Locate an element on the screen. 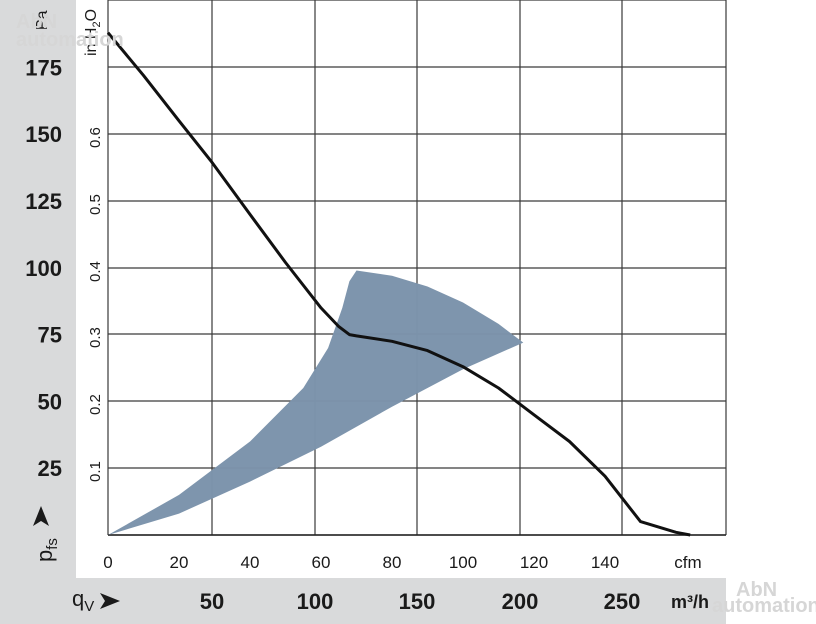 The image size is (816, 624). inh2o-tick-0: 0.1 is located at coordinates (95, 471).